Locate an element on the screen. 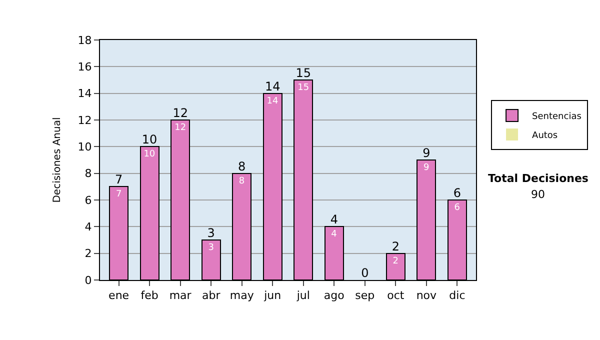 The image size is (600, 340). data-label: 8 is located at coordinates (241, 181).